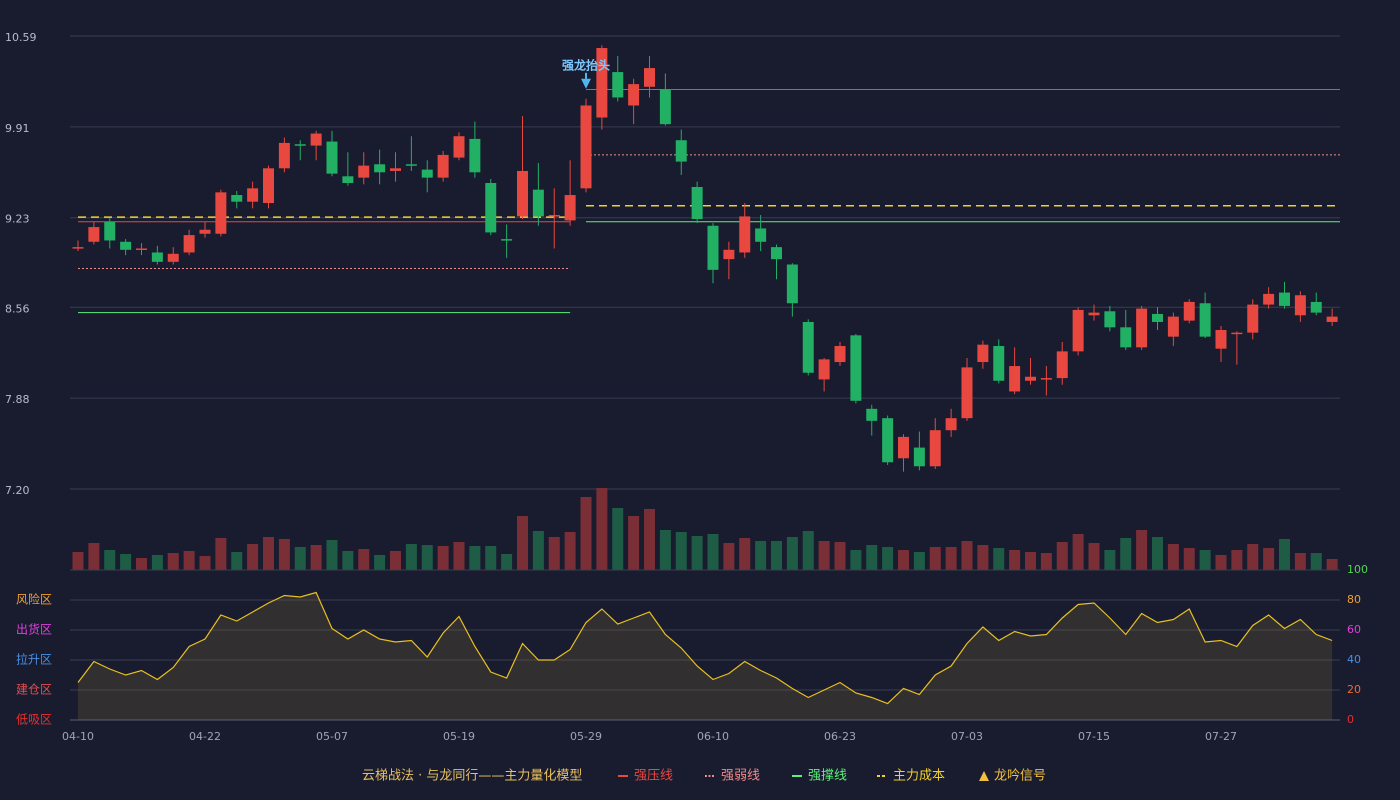 The image size is (1400, 800). What do you see at coordinates (919, 776) in the screenshot?
I see `legend-label: 主力成本` at bounding box center [919, 776].